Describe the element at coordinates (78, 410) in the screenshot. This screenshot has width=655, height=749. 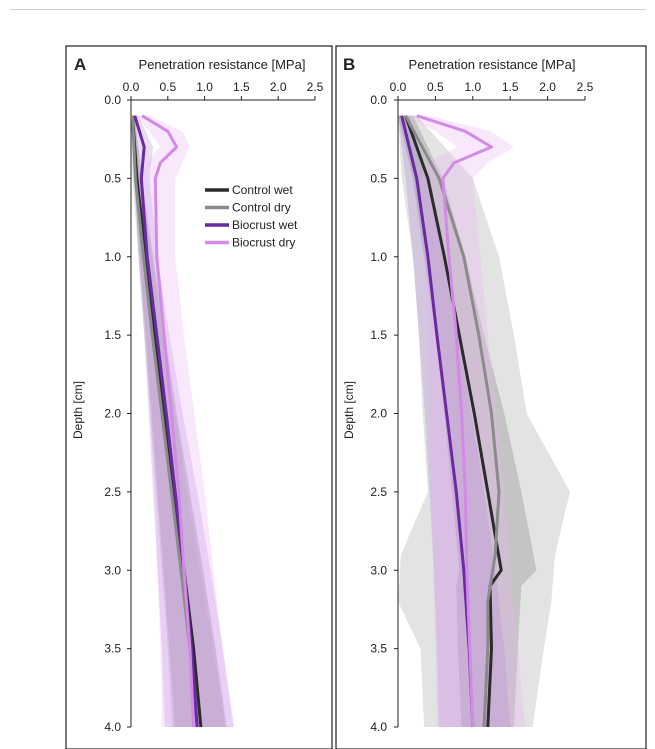
I see `panel-a-ylabel: Depth [cm]` at that location.